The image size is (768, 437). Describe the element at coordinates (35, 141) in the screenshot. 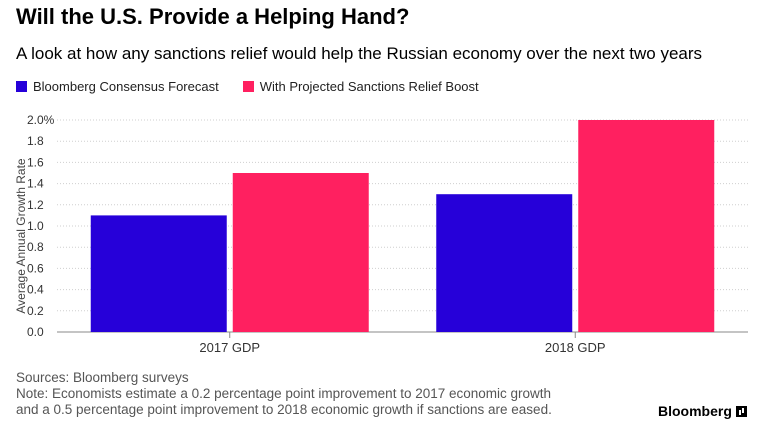

I see `y-tick-label: 1.8` at that location.